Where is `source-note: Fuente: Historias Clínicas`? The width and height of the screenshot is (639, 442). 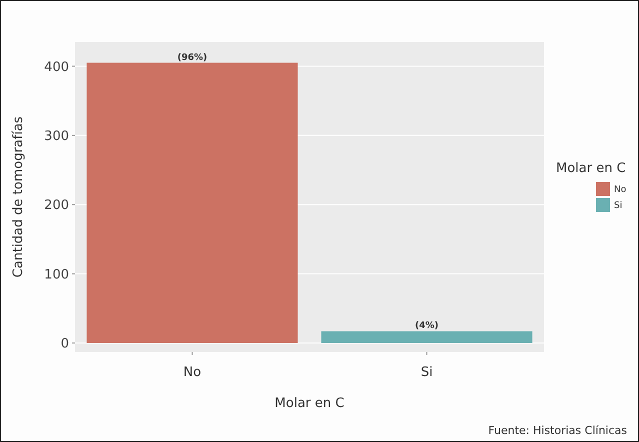
source-note: Fuente: Historias Clínicas is located at coordinates (558, 430).